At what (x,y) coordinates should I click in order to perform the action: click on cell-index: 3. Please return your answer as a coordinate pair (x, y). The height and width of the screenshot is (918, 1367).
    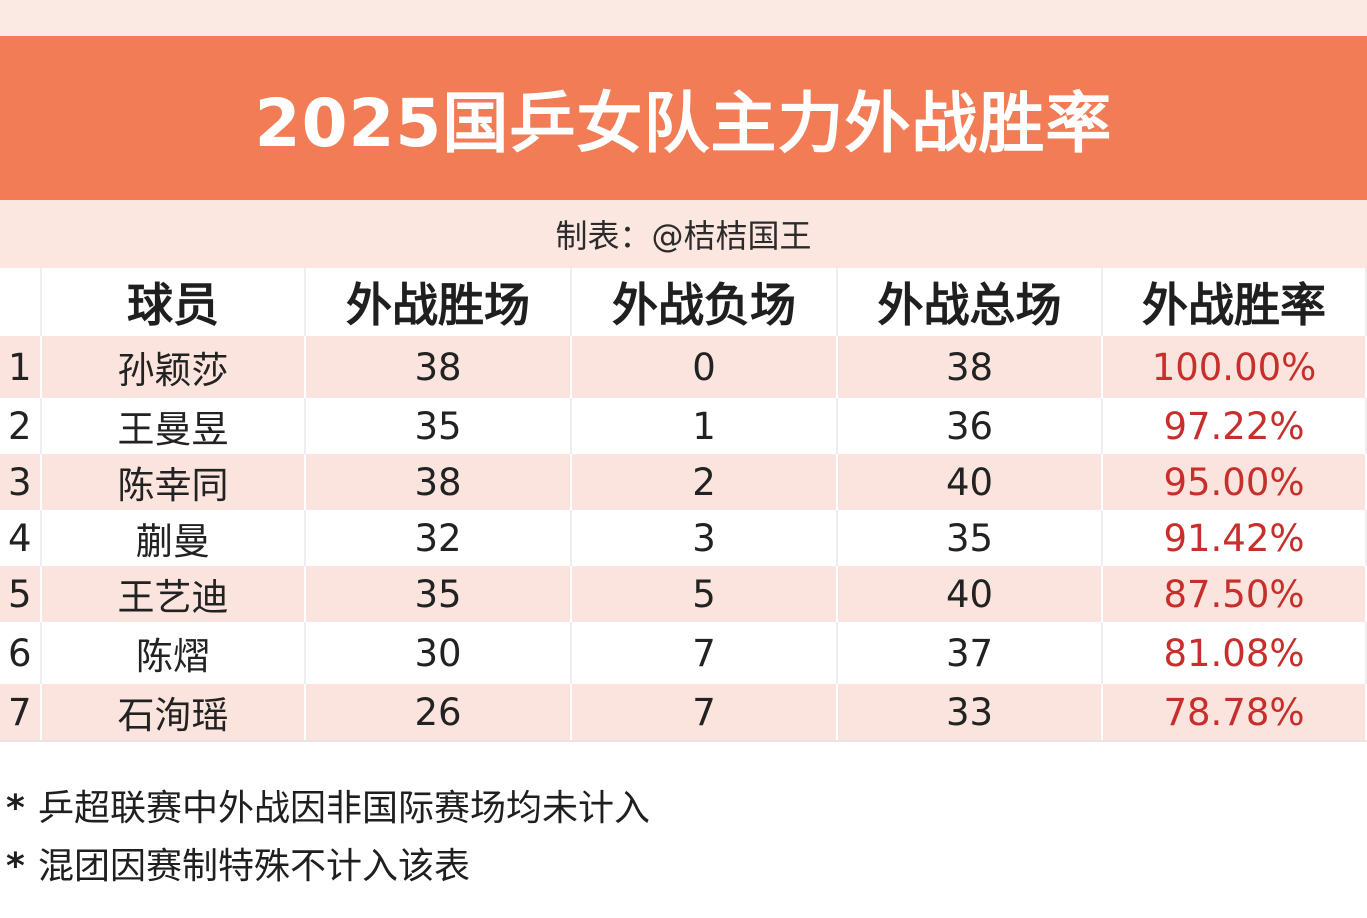
    Looking at the image, I should click on (21, 482).